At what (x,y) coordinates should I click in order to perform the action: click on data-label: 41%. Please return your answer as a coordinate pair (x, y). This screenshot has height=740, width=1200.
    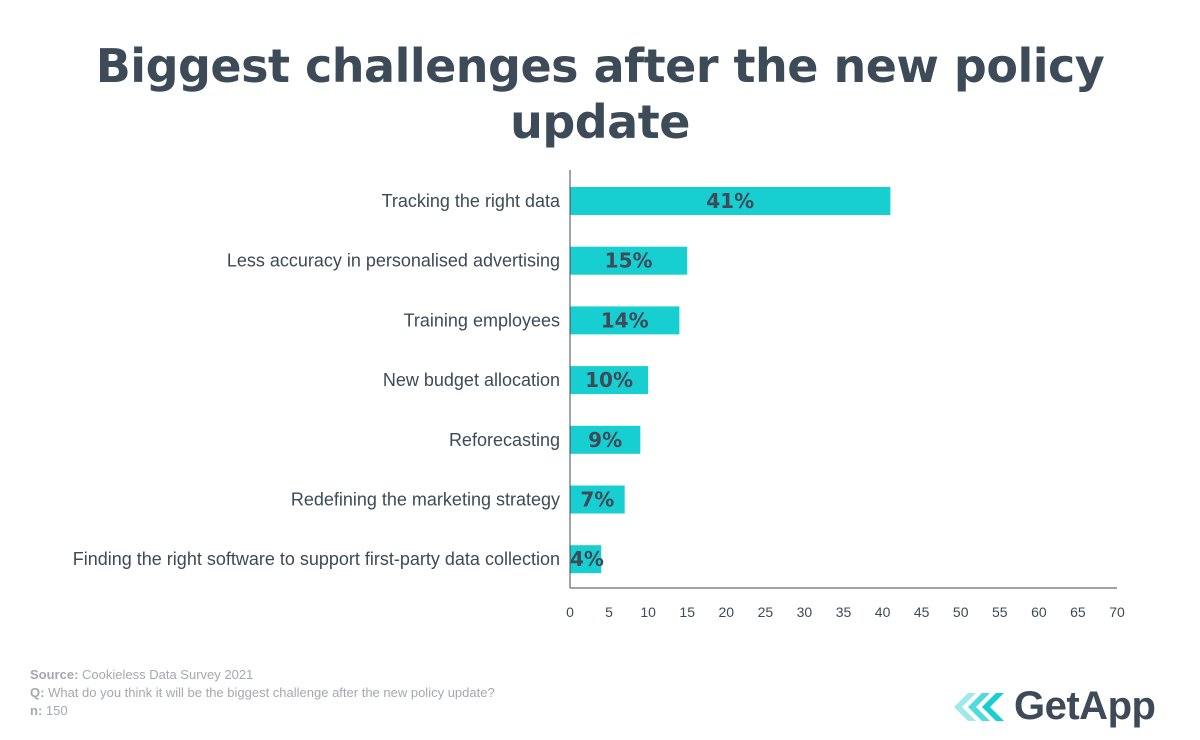
    Looking at the image, I should click on (730, 201).